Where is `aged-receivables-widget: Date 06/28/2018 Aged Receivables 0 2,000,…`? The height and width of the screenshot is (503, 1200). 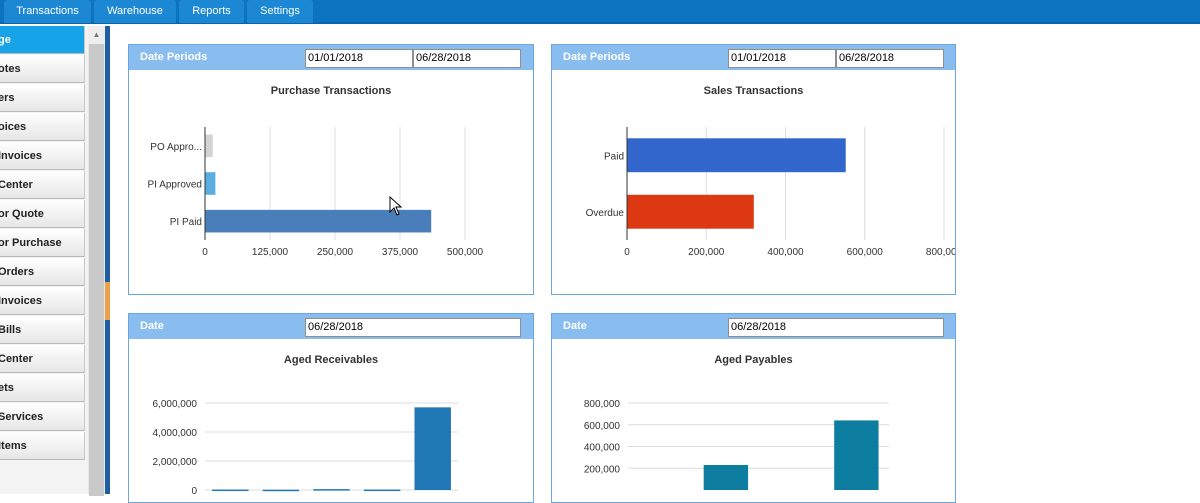
aged-receivables-widget: Date 06/28/2018 Aged Receivables 0 2,000,… is located at coordinates (331, 408).